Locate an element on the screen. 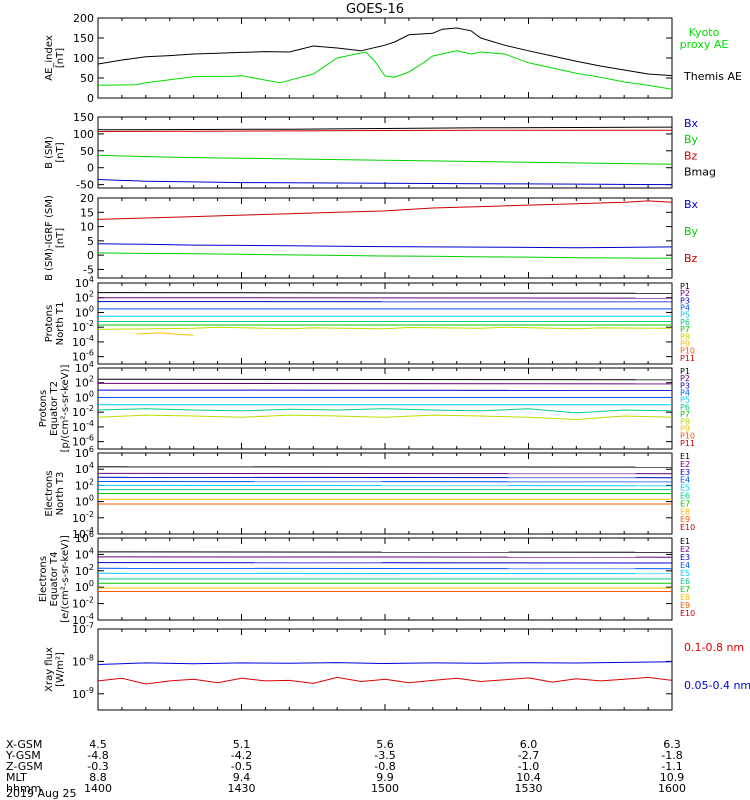 This screenshot has height=800, width=750. series-line-0.1-0.8-nm is located at coordinates (385, 680).